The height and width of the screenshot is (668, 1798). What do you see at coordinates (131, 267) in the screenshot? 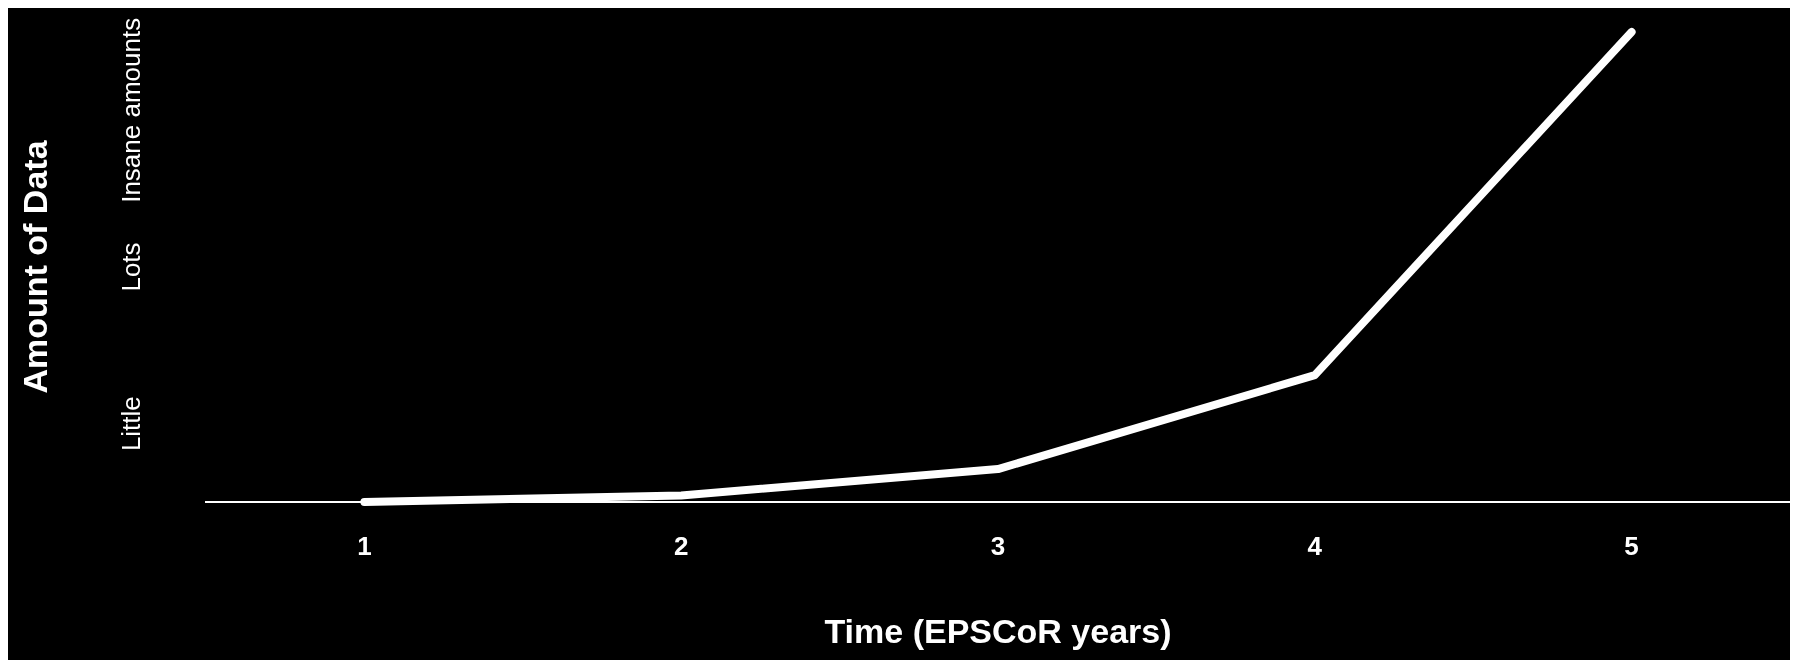
I see `text: Lots` at bounding box center [131, 267].